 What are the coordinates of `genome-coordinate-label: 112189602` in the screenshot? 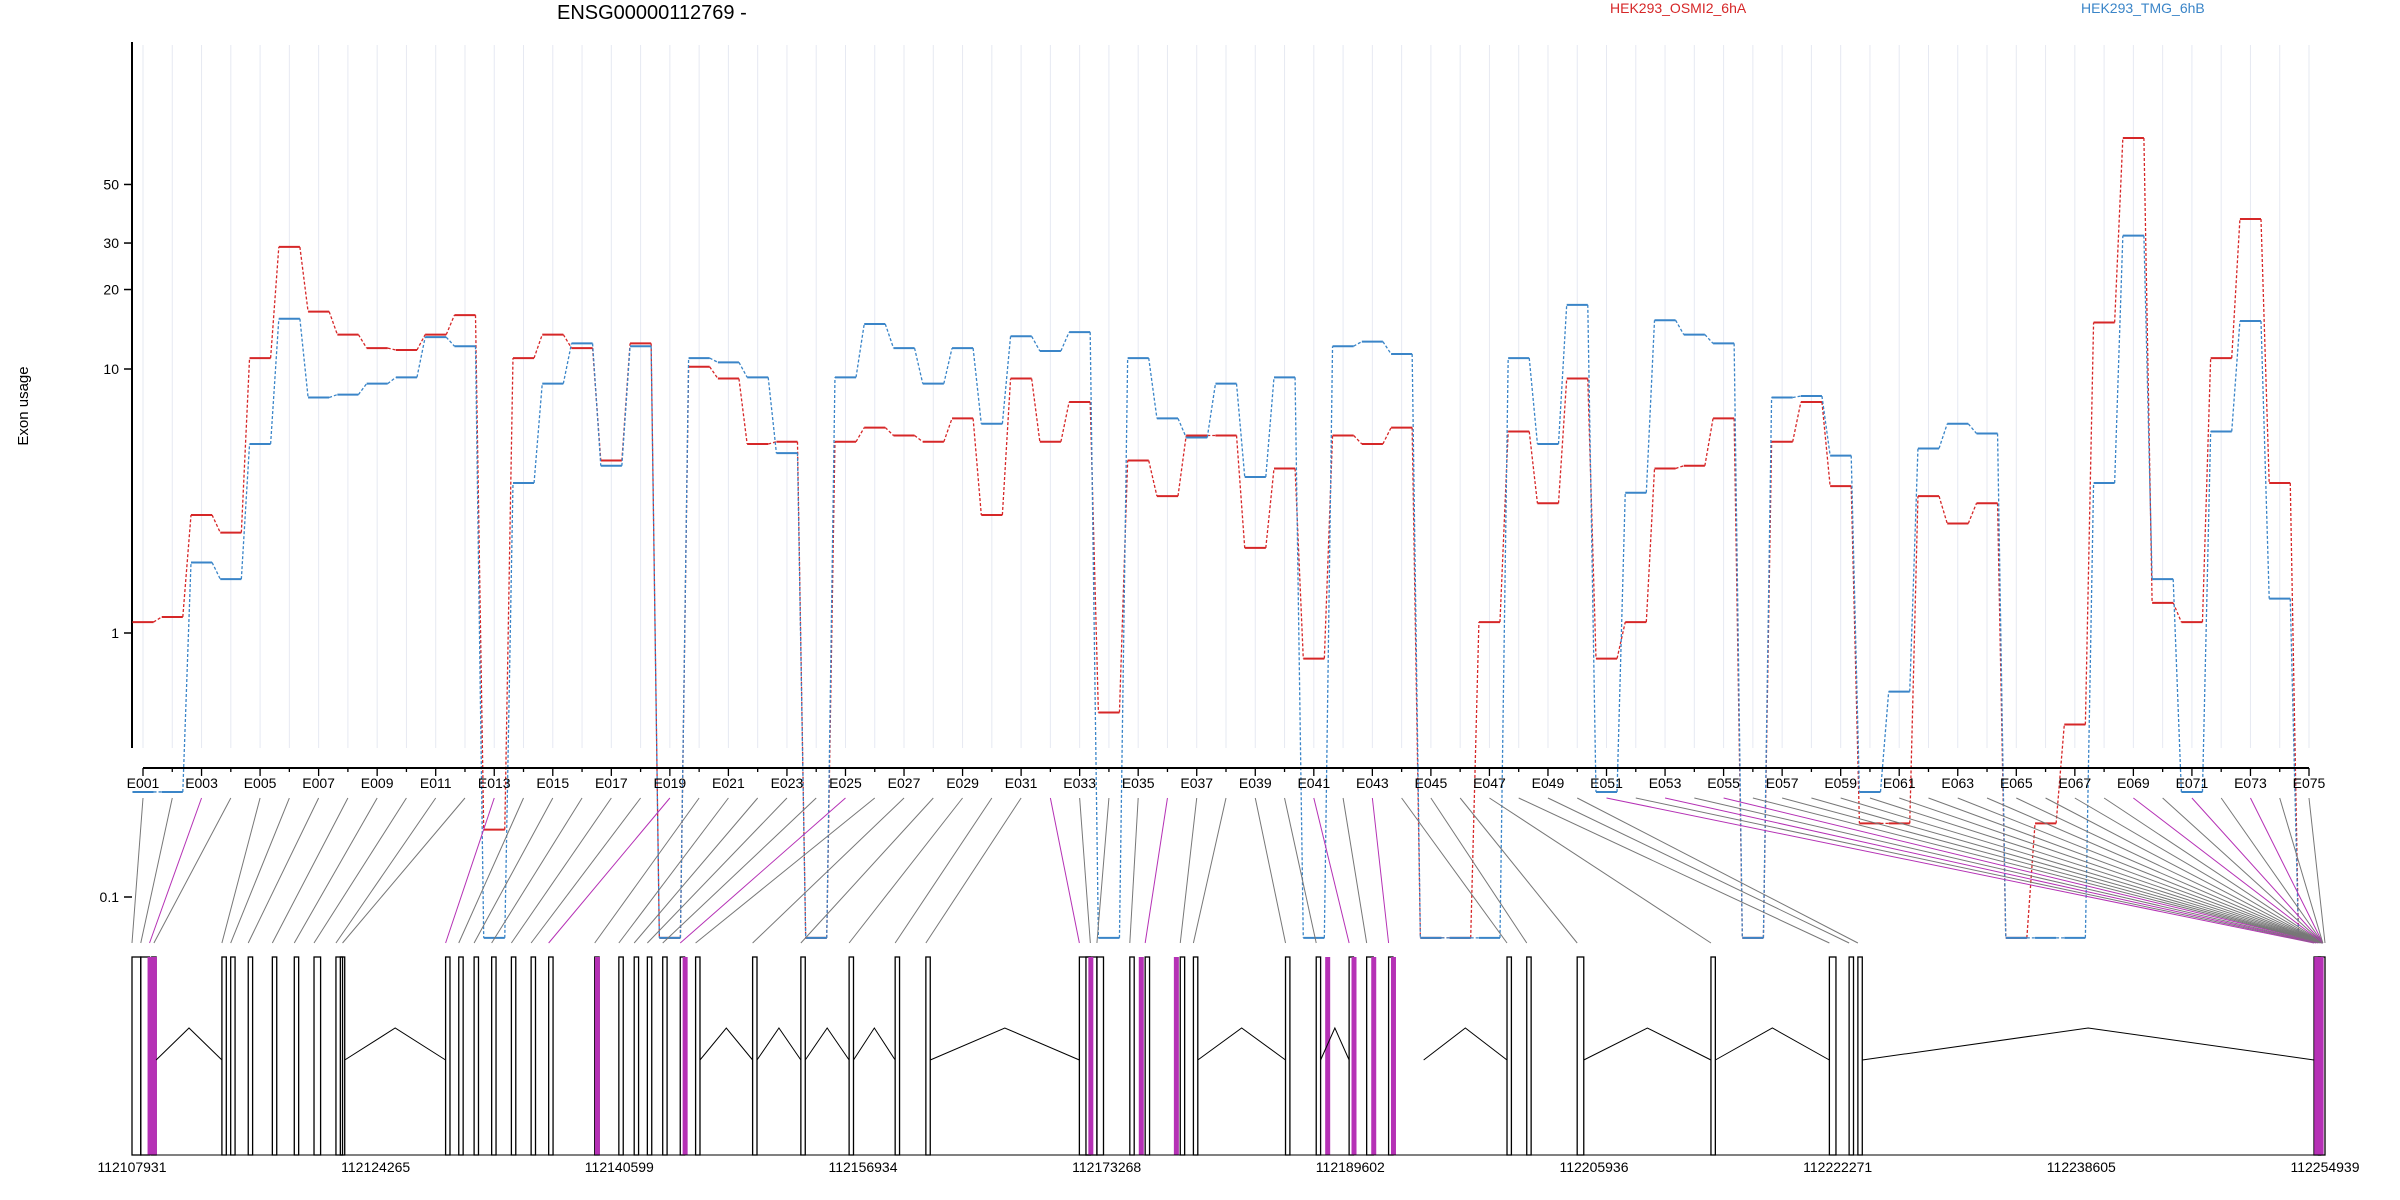 It's located at (1350, 1167).